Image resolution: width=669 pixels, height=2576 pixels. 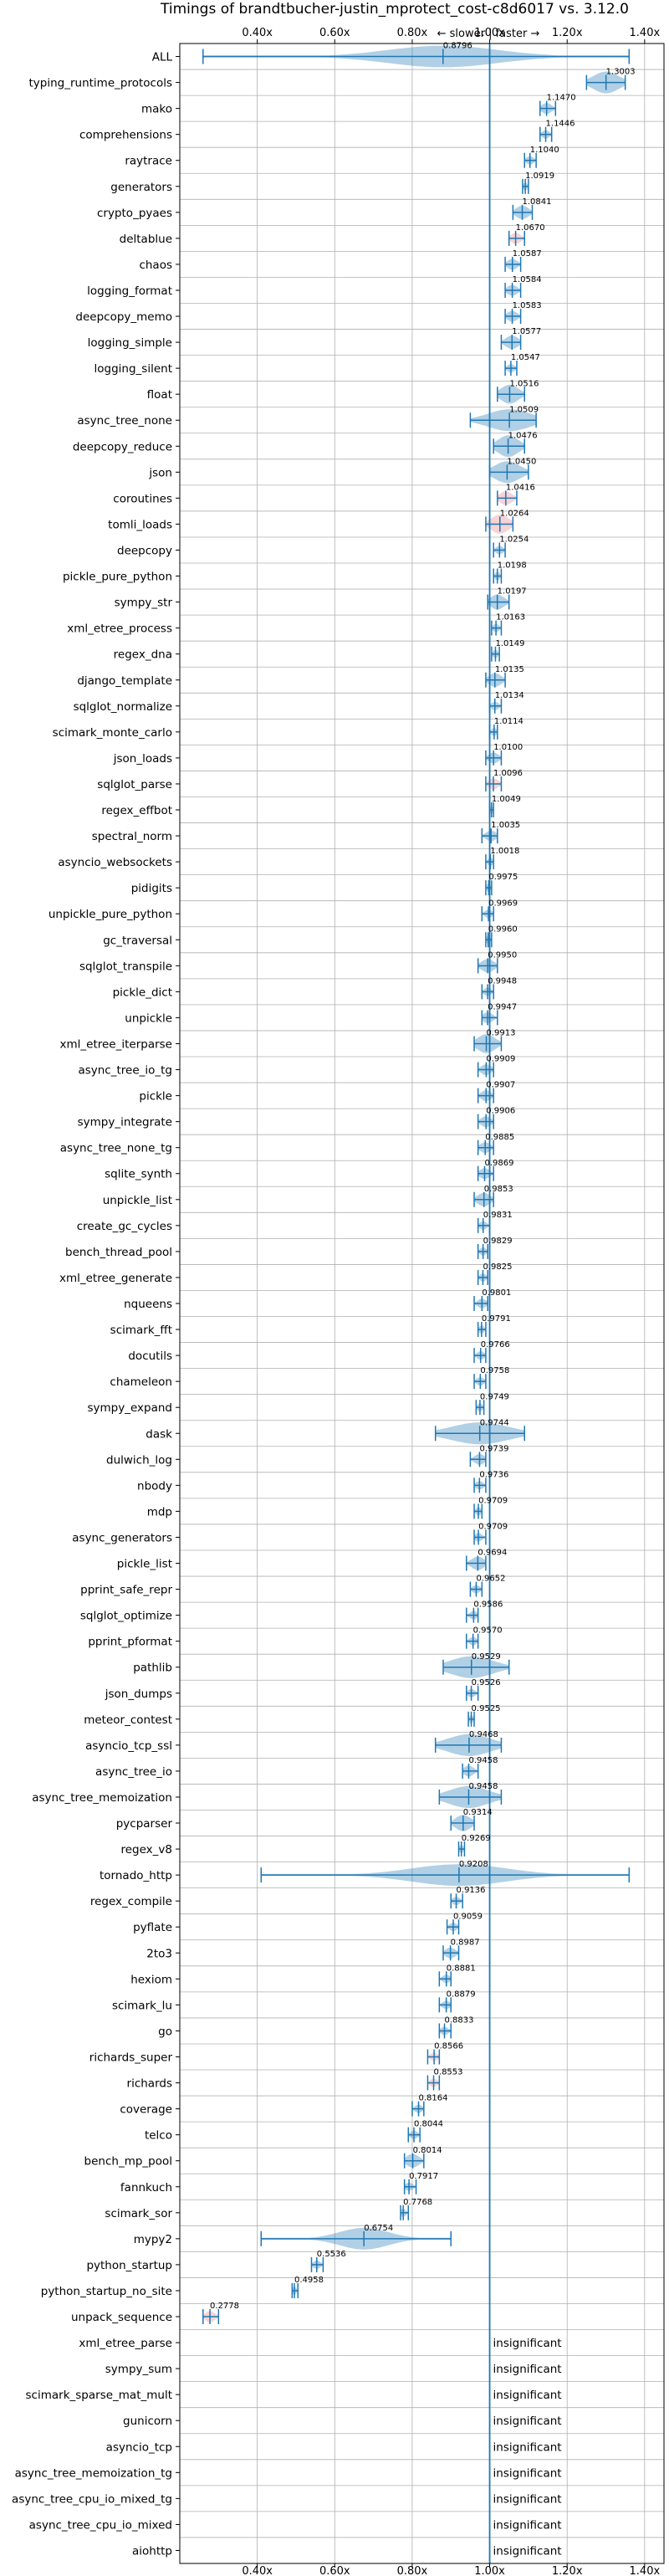 What do you see at coordinates (122, 1537) in the screenshot?
I see `category-label: async_generators` at bounding box center [122, 1537].